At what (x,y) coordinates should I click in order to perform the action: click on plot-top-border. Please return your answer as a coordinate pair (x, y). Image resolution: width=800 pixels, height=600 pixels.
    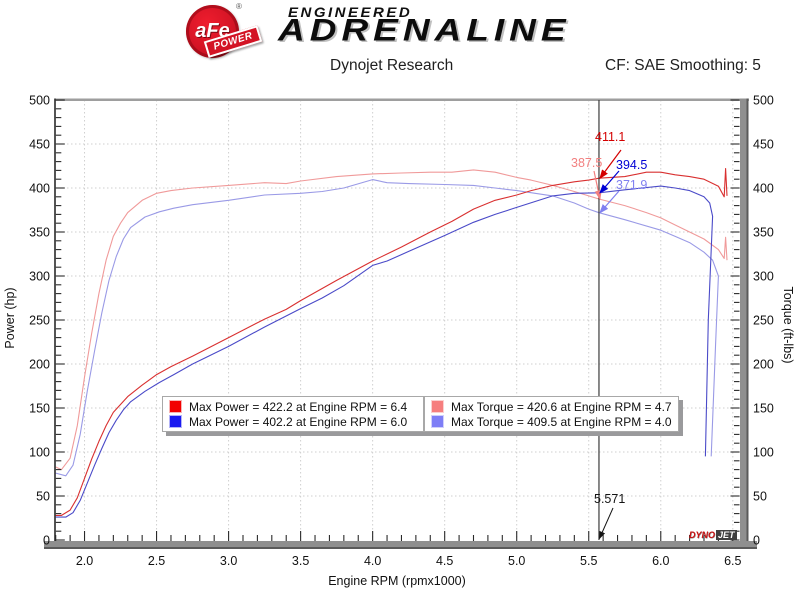
    Looking at the image, I should click on (402, 99).